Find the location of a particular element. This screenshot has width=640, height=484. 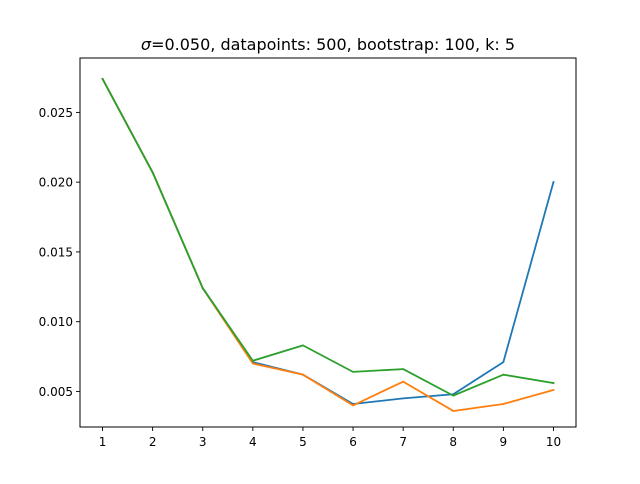

x-tick-label: 7 is located at coordinates (403, 442).